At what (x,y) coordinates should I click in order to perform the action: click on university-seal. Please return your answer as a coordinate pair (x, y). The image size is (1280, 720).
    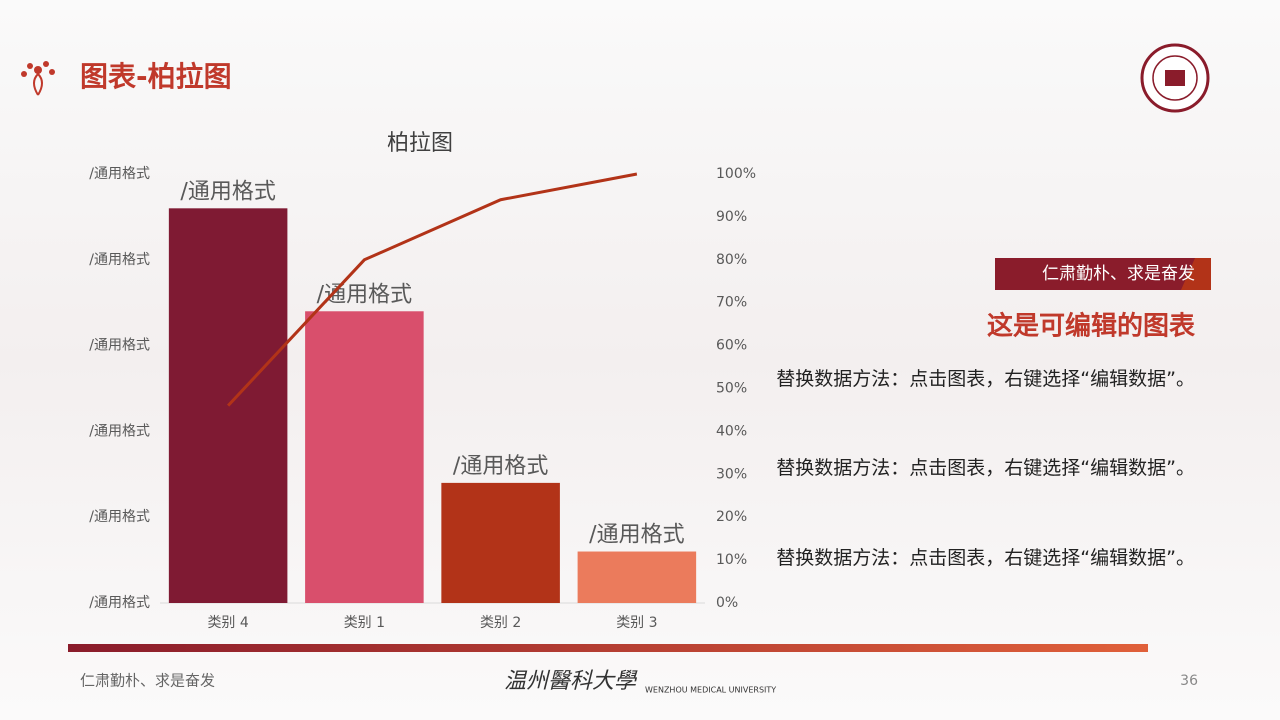
    Looking at the image, I should click on (1175, 78).